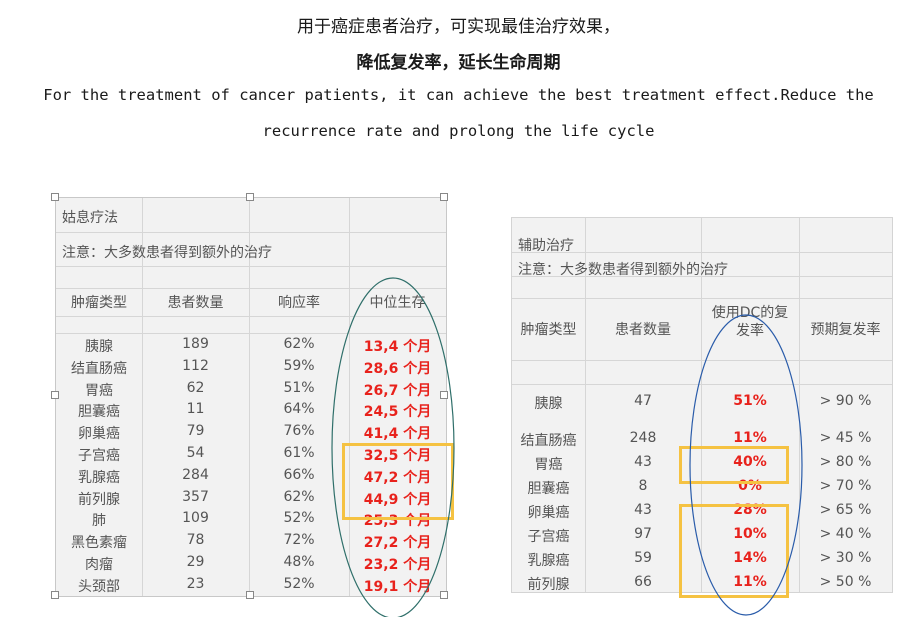 This screenshot has width=917, height=617. Describe the element at coordinates (643, 401) in the screenshot. I see `table-cell: 47` at that location.